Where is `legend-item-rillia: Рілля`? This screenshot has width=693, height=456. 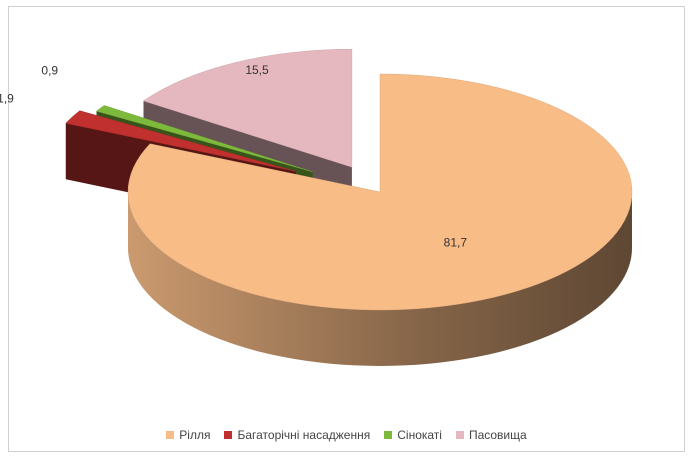 legend-item-rillia: Рілля is located at coordinates (188, 435).